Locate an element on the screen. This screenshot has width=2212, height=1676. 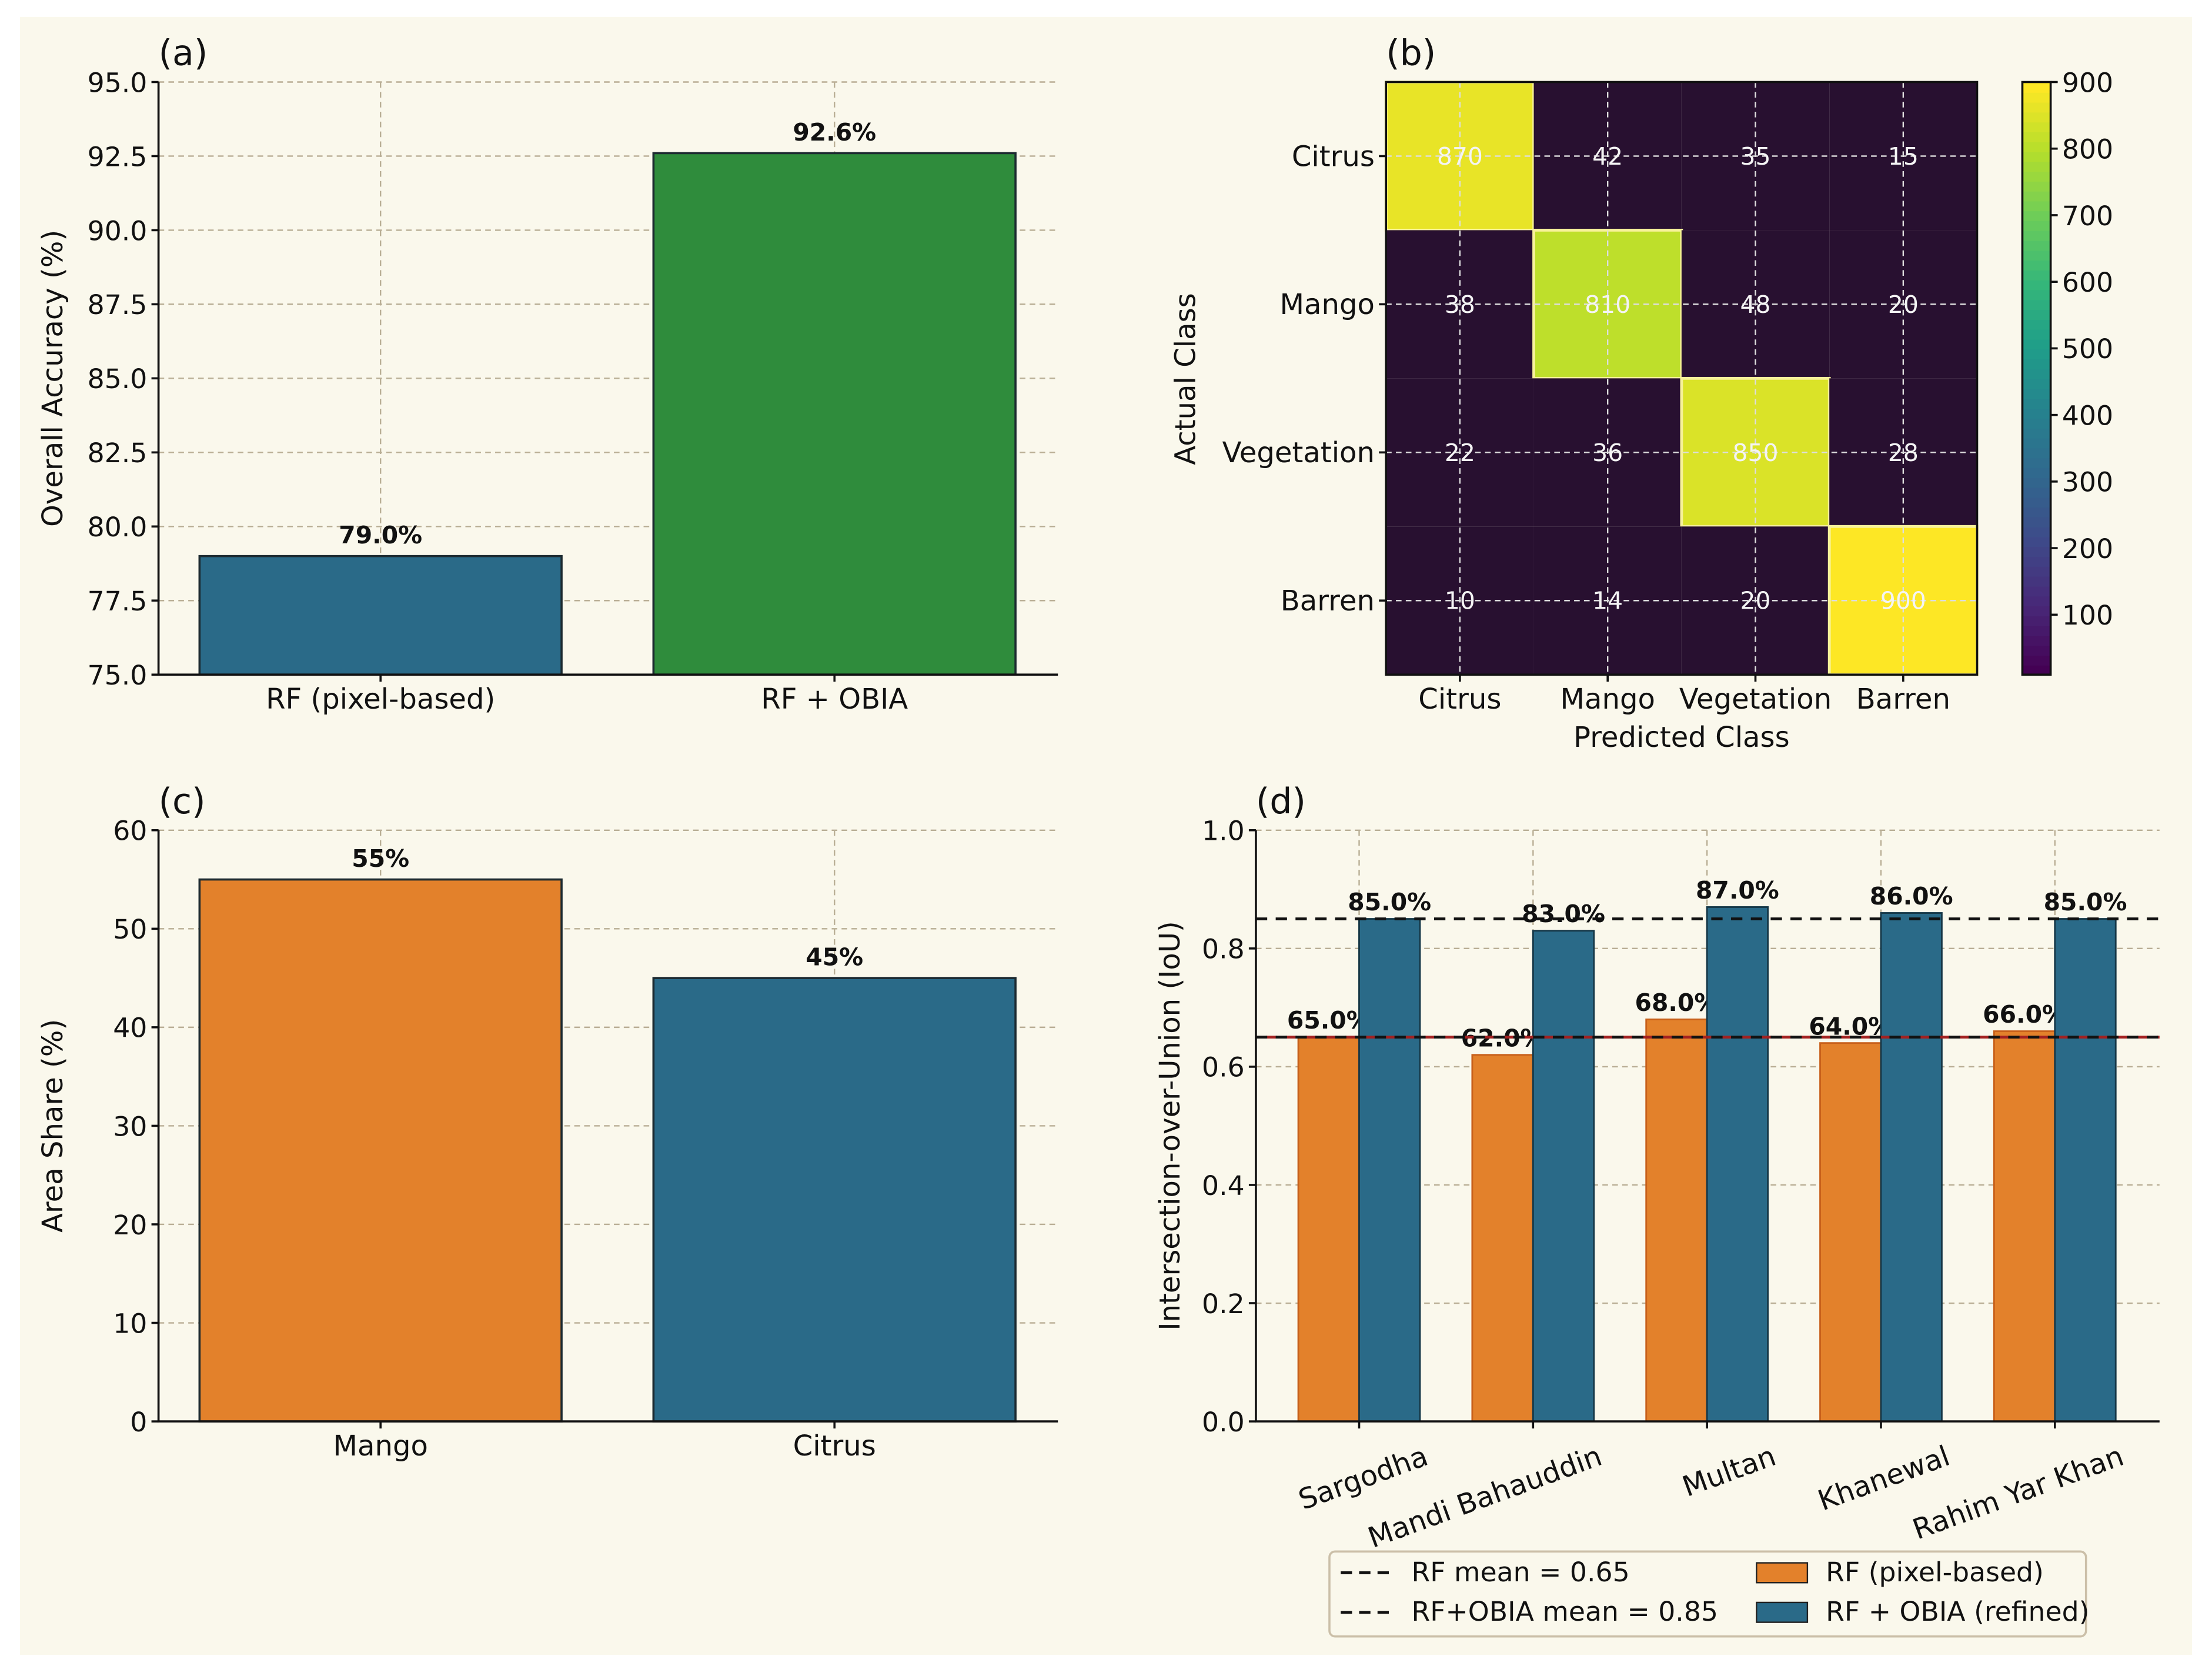
data-label: 92.6% is located at coordinates (834, 132).